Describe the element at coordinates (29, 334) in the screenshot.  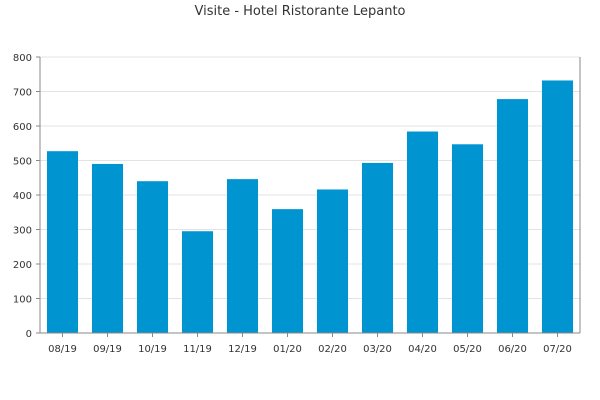
I see `y-tick-label: 0` at that location.